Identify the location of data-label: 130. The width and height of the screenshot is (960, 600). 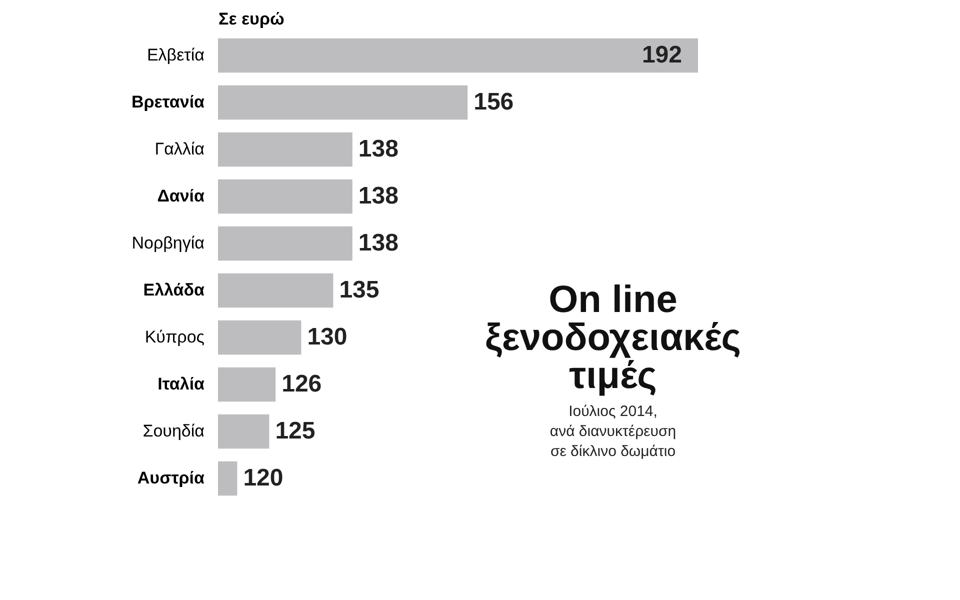
(327, 337).